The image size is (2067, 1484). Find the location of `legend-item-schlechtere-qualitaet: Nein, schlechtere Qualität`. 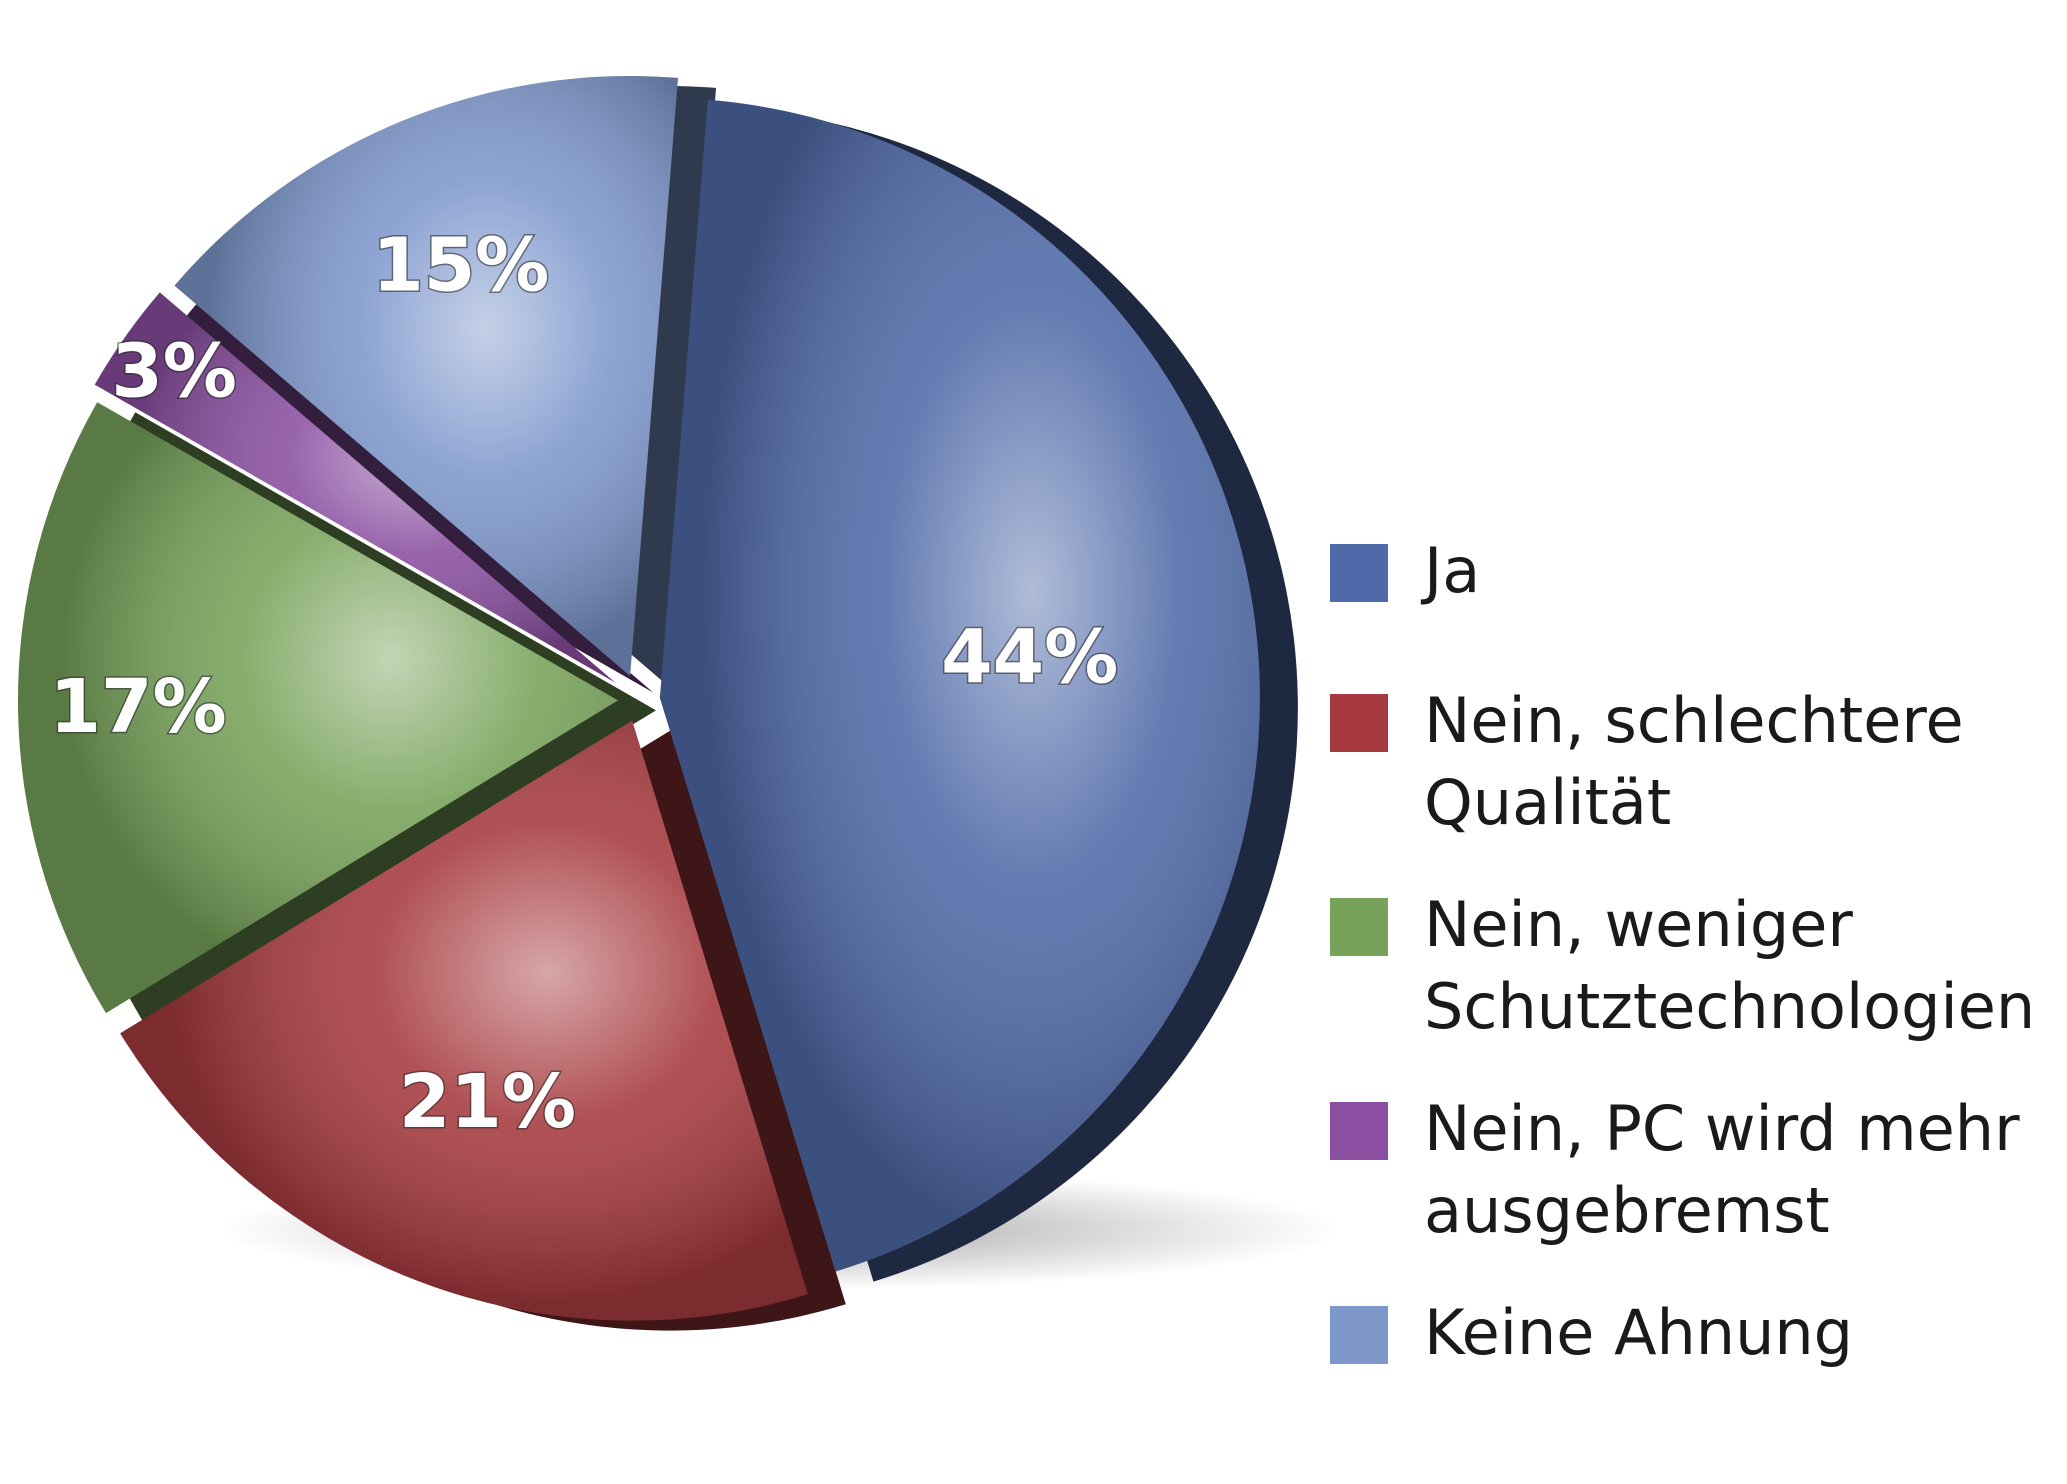

legend-item-schlechtere-qualitaet: Nein, schlechtere Qualität is located at coordinates (1690, 762).